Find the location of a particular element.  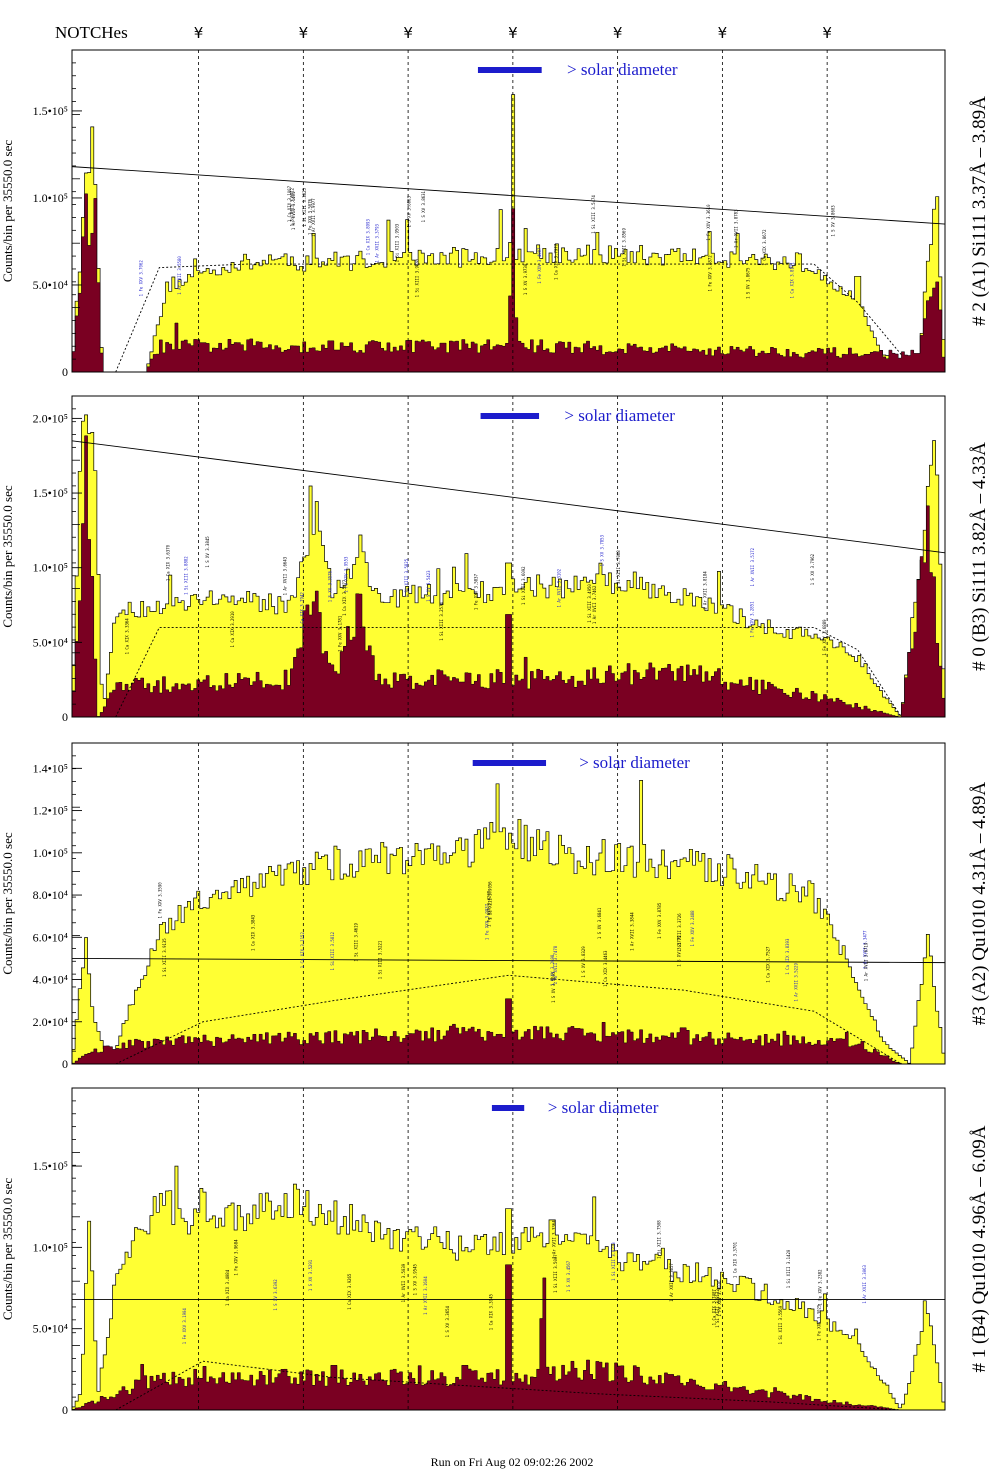

line-id-label: 1 Fe XXV 3.1781 is located at coordinates (340, 633).